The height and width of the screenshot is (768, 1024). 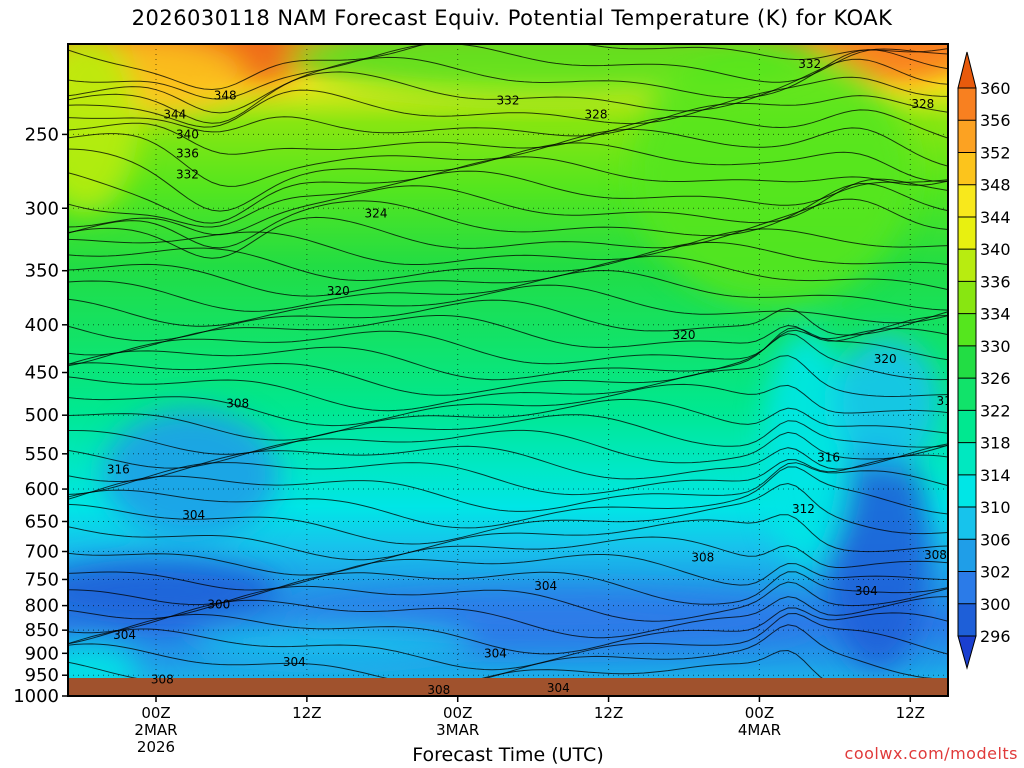 I want to click on y-tick-label: 450, so click(x=42, y=373).